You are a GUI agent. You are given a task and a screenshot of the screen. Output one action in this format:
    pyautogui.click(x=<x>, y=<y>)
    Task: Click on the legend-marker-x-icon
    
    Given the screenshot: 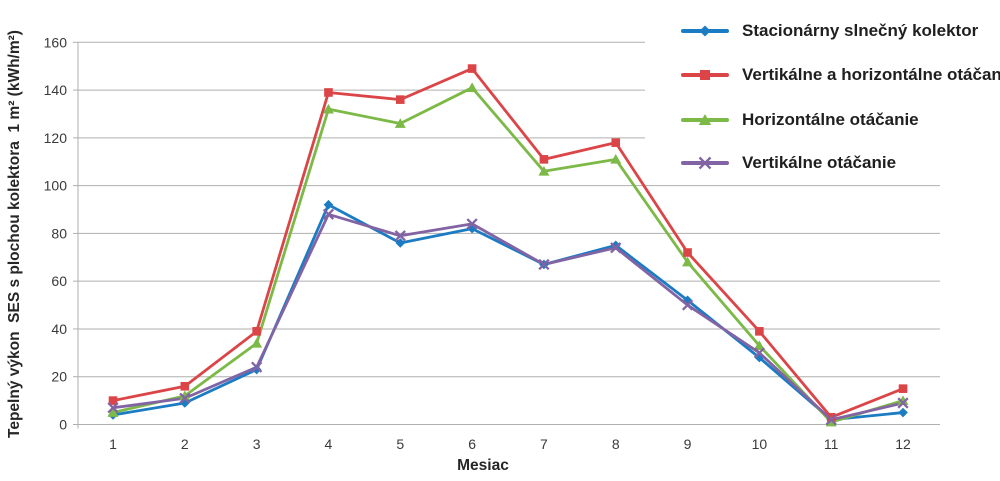 What is the action you would take?
    pyautogui.click(x=705, y=163)
    